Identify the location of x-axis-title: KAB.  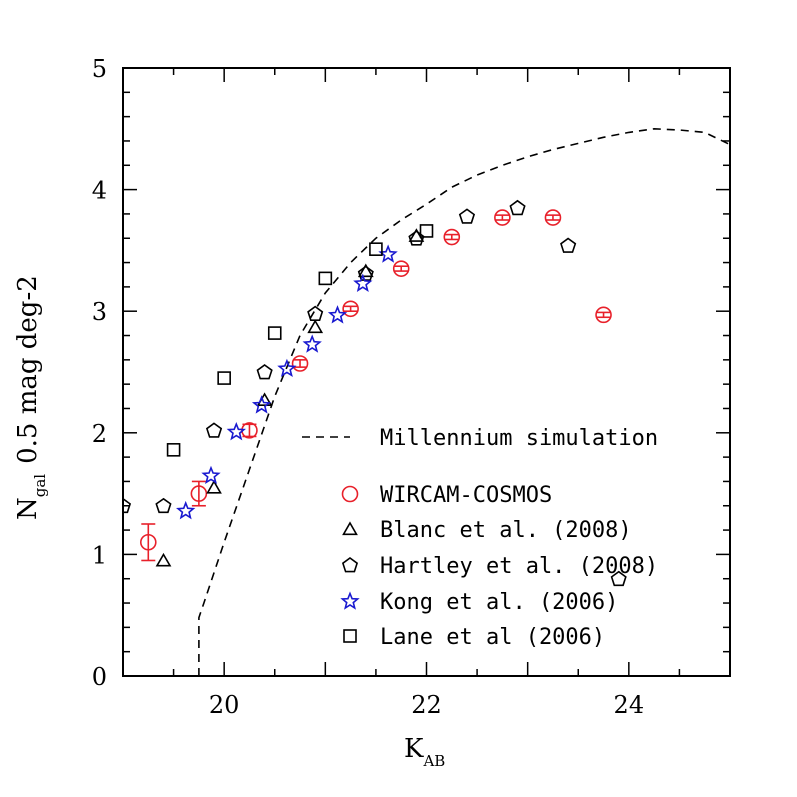
(424, 752).